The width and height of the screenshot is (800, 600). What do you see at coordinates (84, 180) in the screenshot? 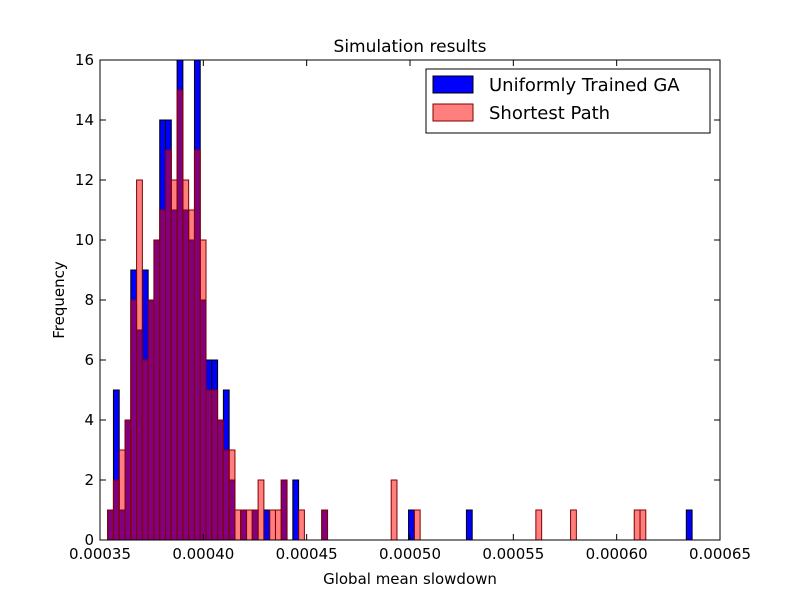
I see `y-tick-label: 12` at bounding box center [84, 180].